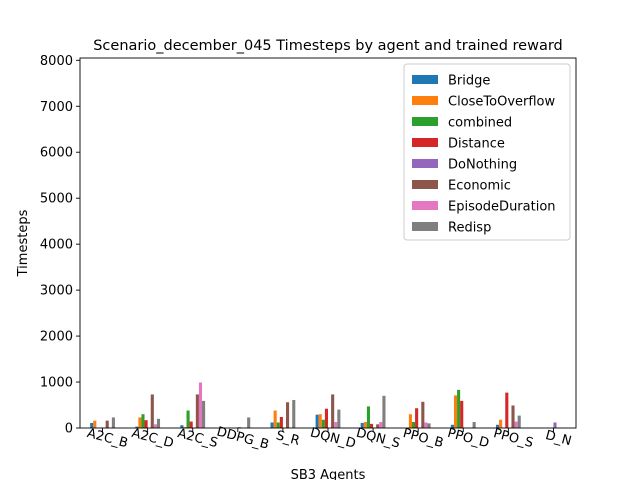  What do you see at coordinates (107, 438) in the screenshot?
I see `x-tick-label: A2C_B` at bounding box center [107, 438].